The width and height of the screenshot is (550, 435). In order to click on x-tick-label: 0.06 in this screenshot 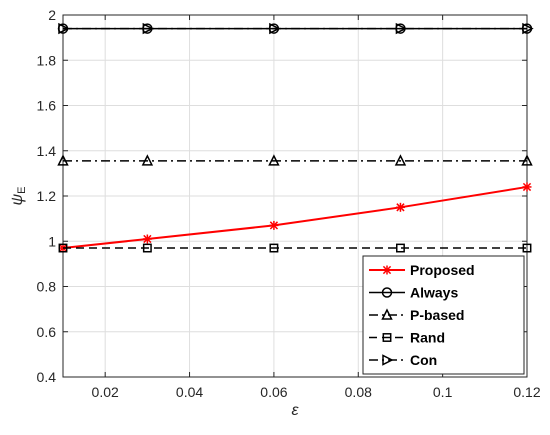, I will do `click(273, 392)`.